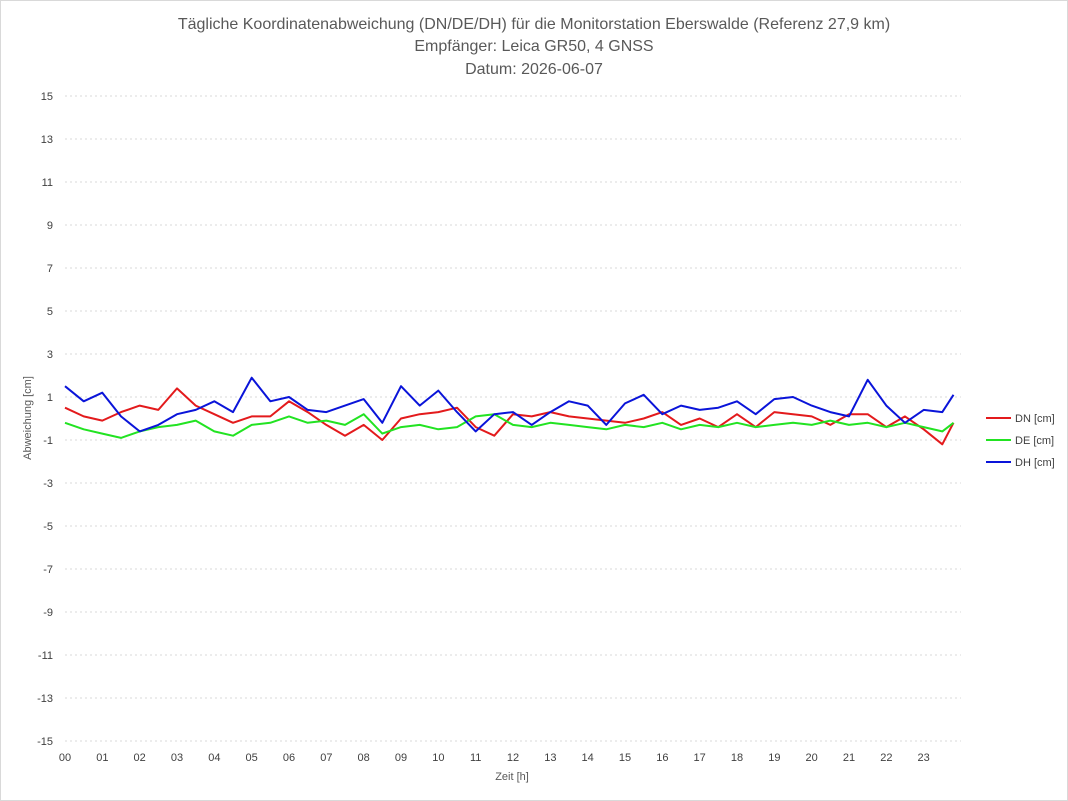  What do you see at coordinates (48, 613) in the screenshot?
I see `y-tick-label: -9` at bounding box center [48, 613].